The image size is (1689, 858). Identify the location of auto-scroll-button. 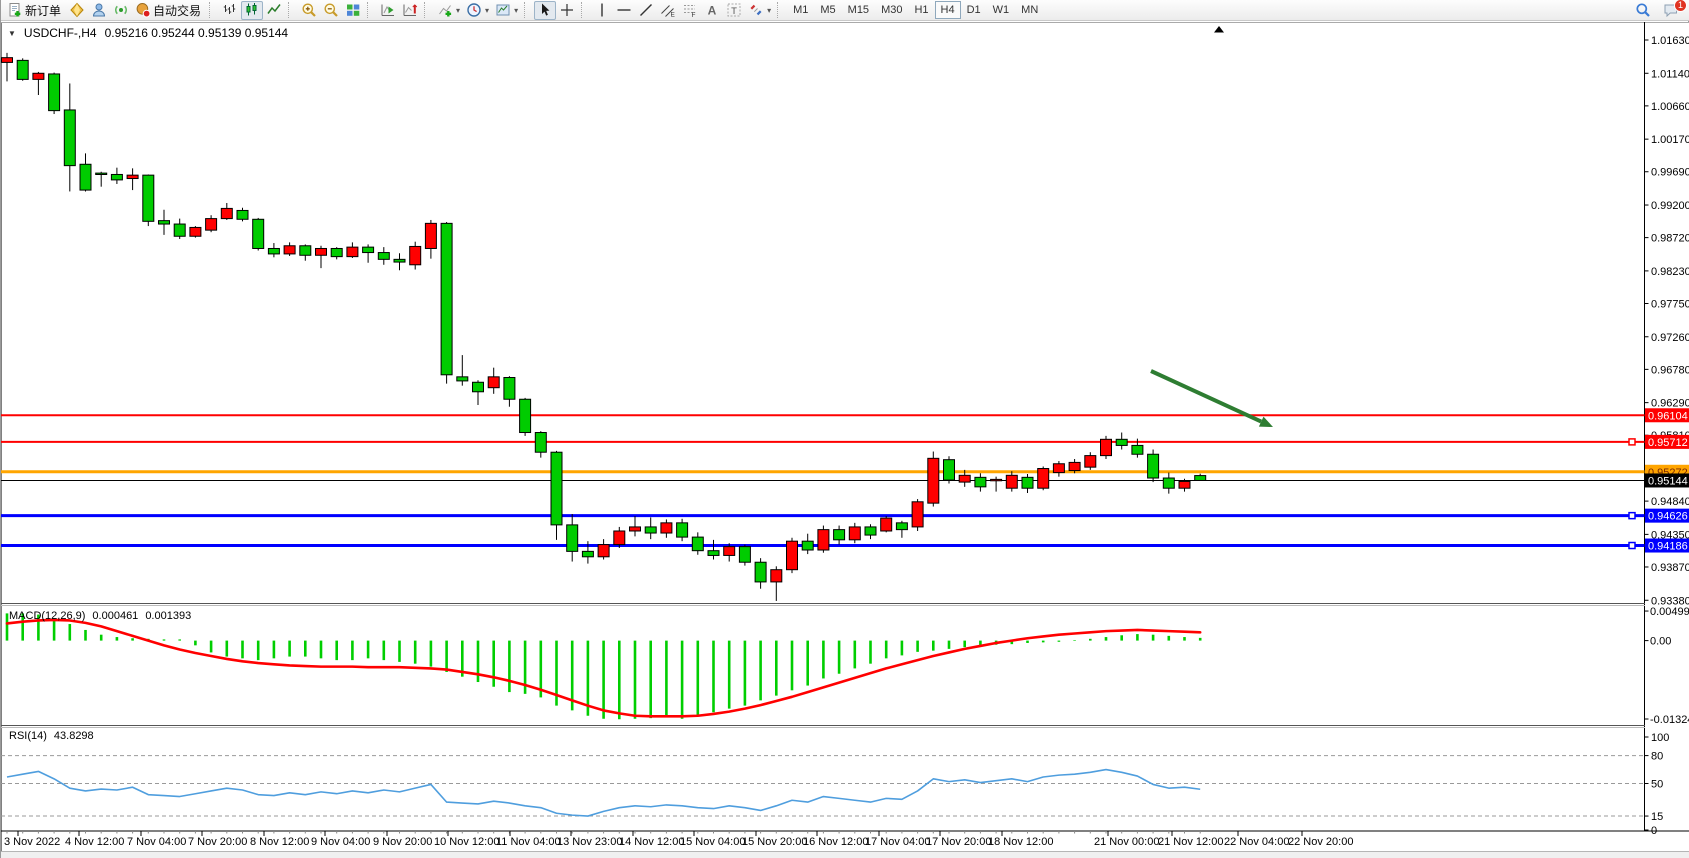
(388, 10).